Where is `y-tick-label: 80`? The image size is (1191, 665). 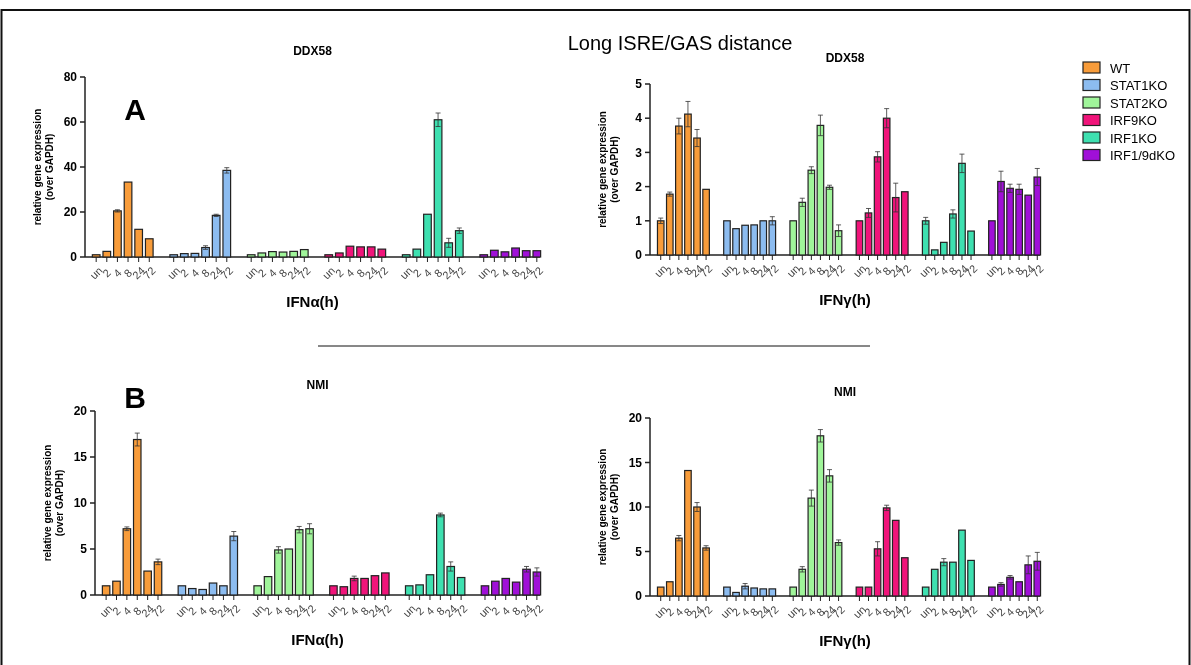 y-tick-label: 80 is located at coordinates (70, 77).